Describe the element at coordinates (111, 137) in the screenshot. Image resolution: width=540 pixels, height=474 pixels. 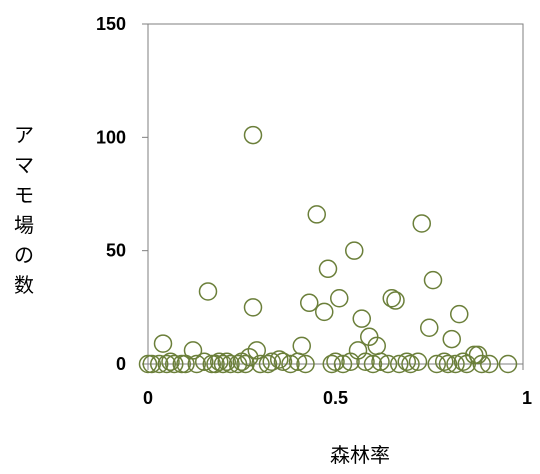
I see `y-tick-label: 100` at that location.